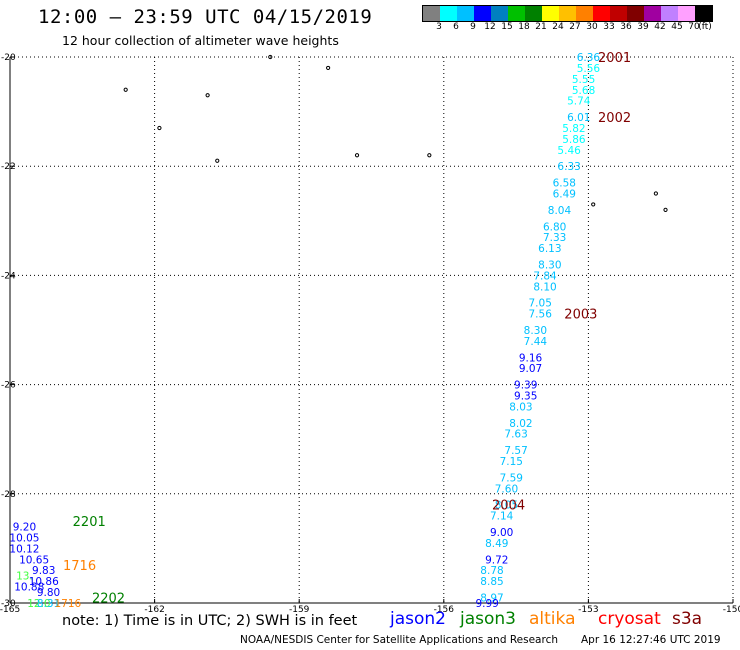  Describe the element at coordinates (496, 544) in the screenshot. I see `wave-height-value: 8.49` at that location.